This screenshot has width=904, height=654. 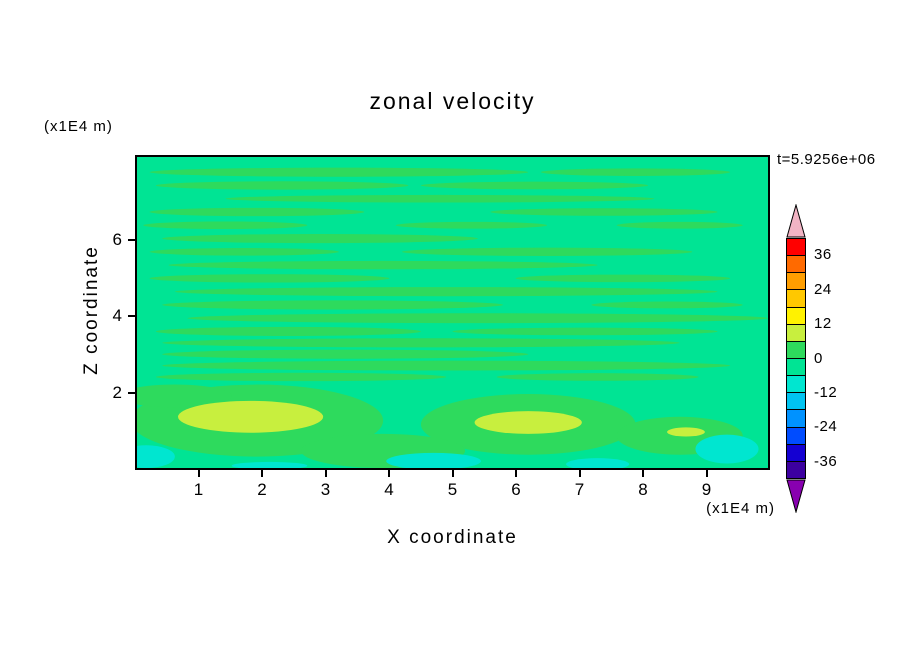 I want to click on x-tick-label: 3, so click(x=325, y=489).